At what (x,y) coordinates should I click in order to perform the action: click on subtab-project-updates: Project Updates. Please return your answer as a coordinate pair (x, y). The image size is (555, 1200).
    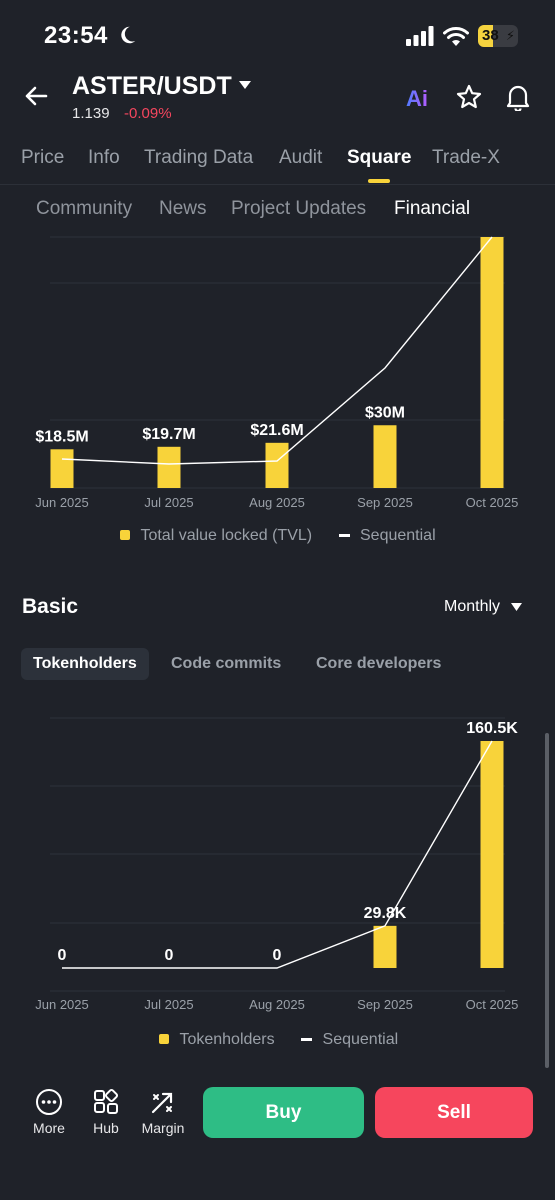
    Looking at the image, I should click on (299, 208).